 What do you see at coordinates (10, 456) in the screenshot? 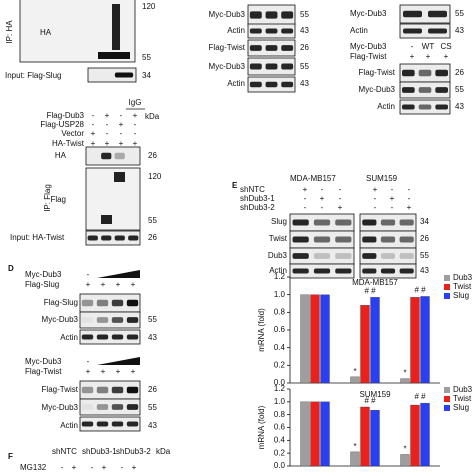
I see `panel-letter: F` at bounding box center [10, 456].